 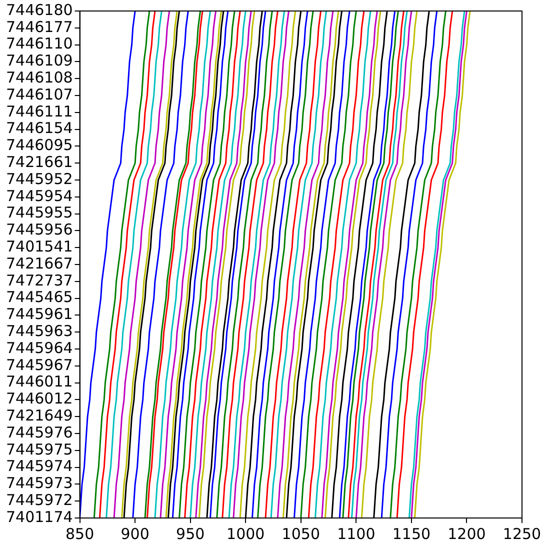 What do you see at coordinates (39, 449) in the screenshot?
I see `y-tick-label: 7445975` at bounding box center [39, 449].